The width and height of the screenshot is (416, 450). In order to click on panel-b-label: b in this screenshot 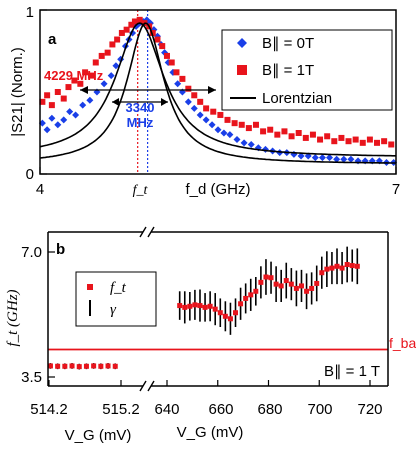, I will do `click(60, 249)`.